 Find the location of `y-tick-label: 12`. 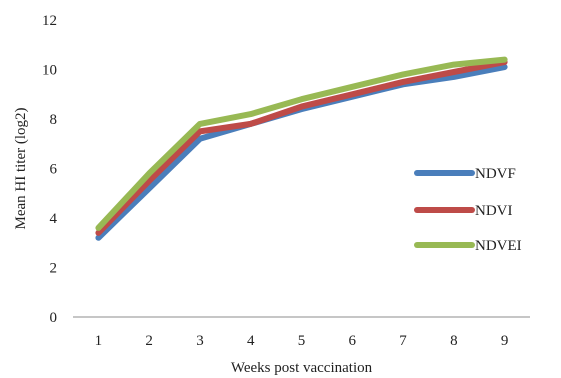

y-tick-label: 12 is located at coordinates (49, 21).